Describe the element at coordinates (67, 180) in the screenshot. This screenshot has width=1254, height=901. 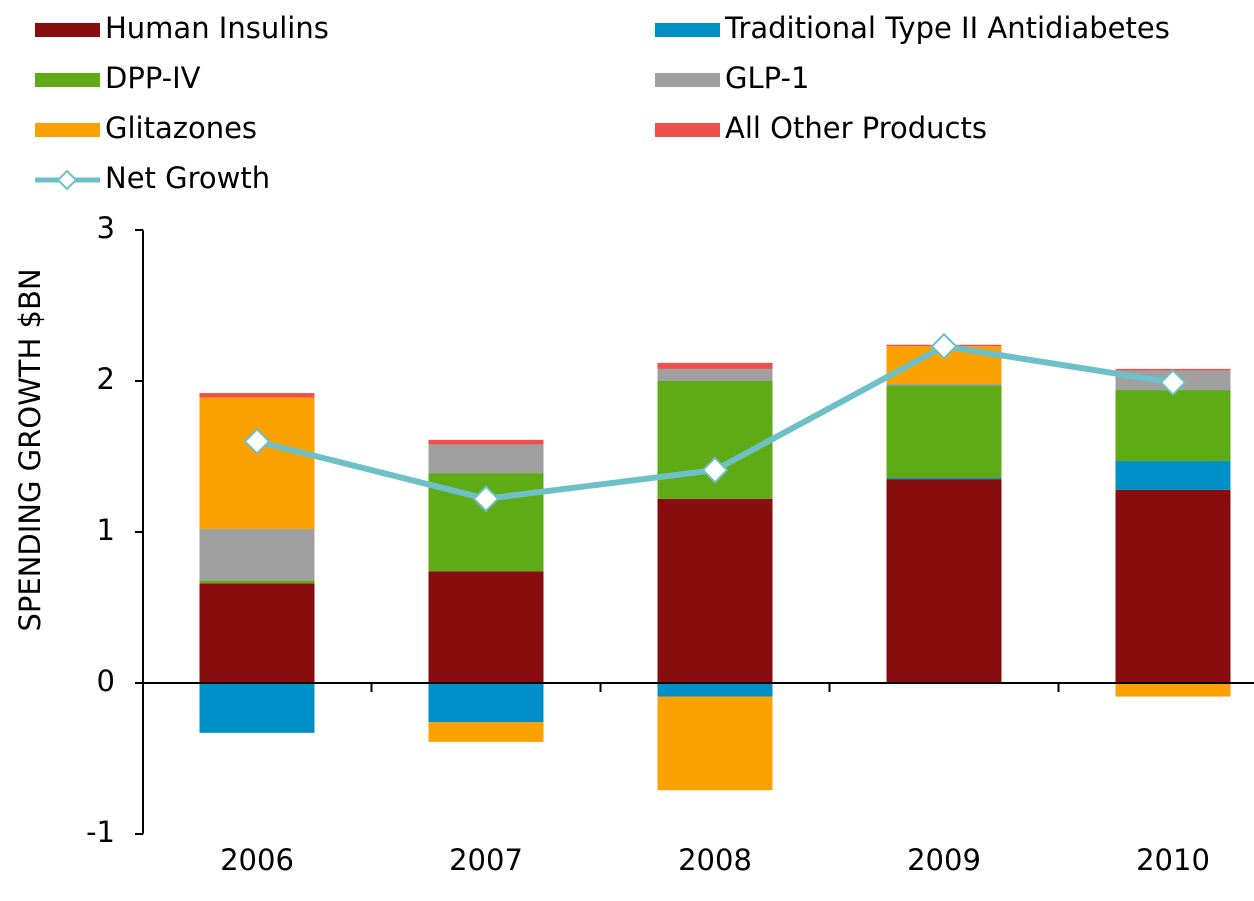
I see `legend-marker` at that location.